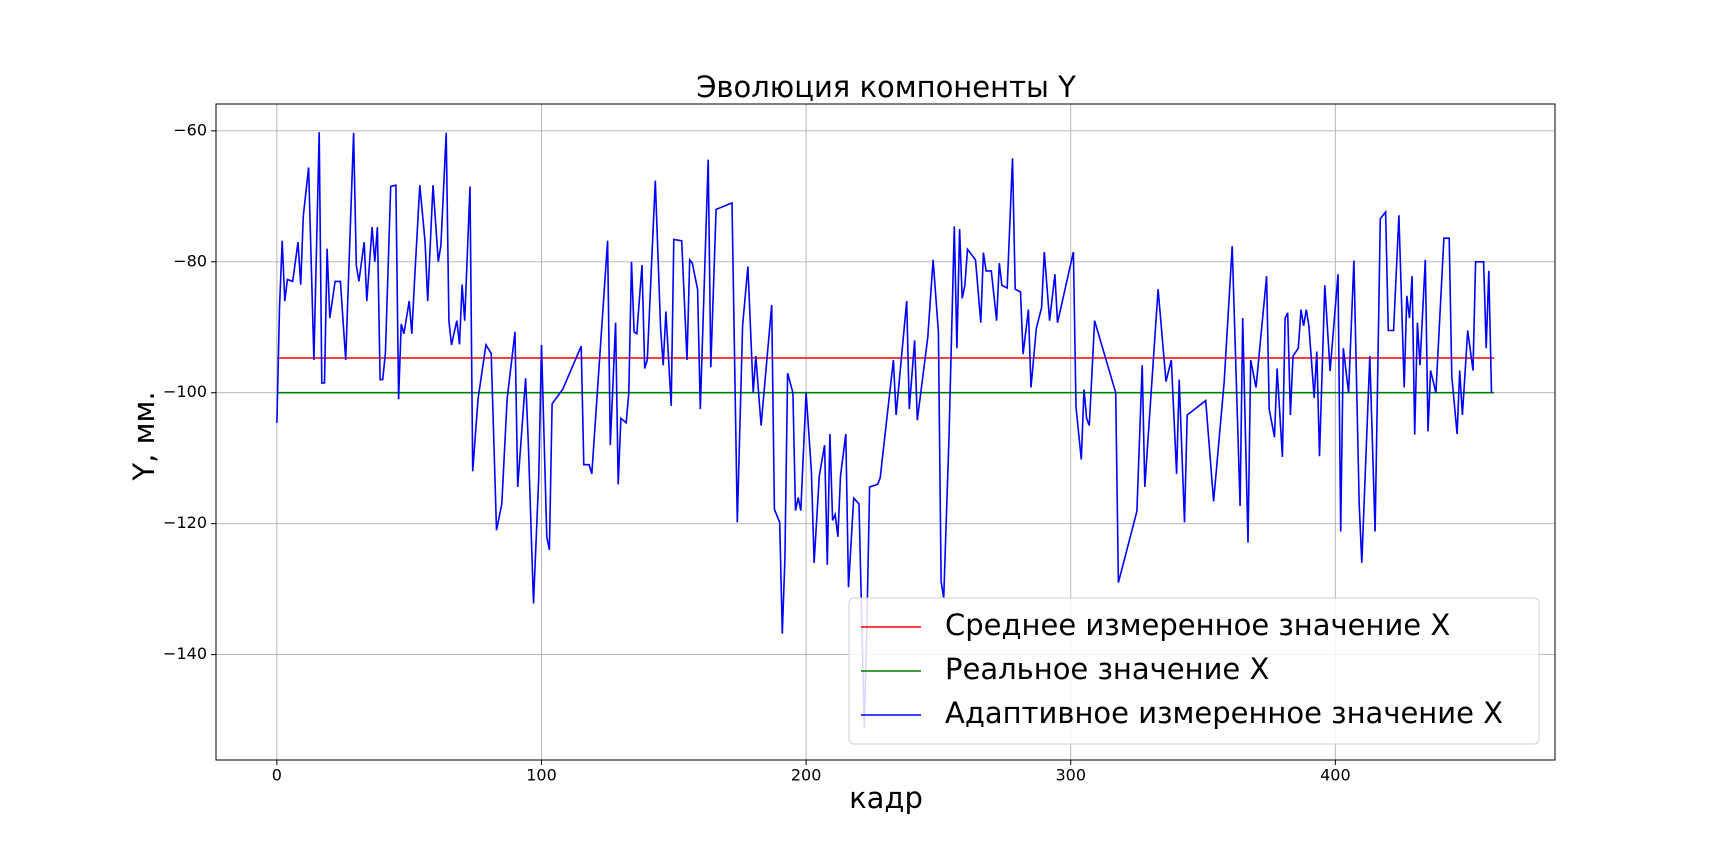  Describe the element at coordinates (185, 522) in the screenshot. I see `y-tick-label: −120` at that location.